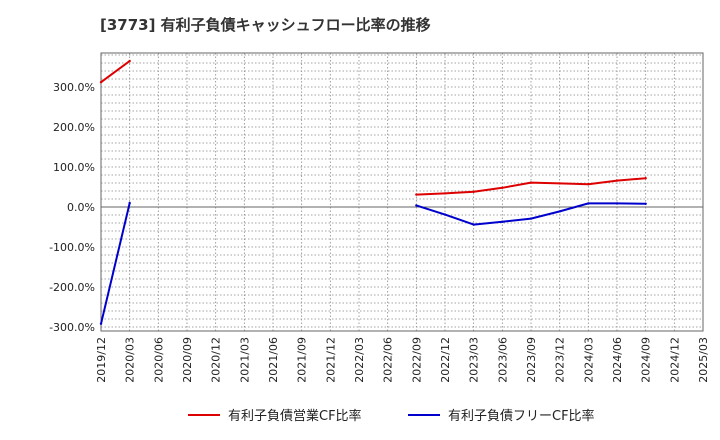  I want to click on chart-title: [3773] 有利子負債キャッシュフロー比率の推移, so click(265, 25).